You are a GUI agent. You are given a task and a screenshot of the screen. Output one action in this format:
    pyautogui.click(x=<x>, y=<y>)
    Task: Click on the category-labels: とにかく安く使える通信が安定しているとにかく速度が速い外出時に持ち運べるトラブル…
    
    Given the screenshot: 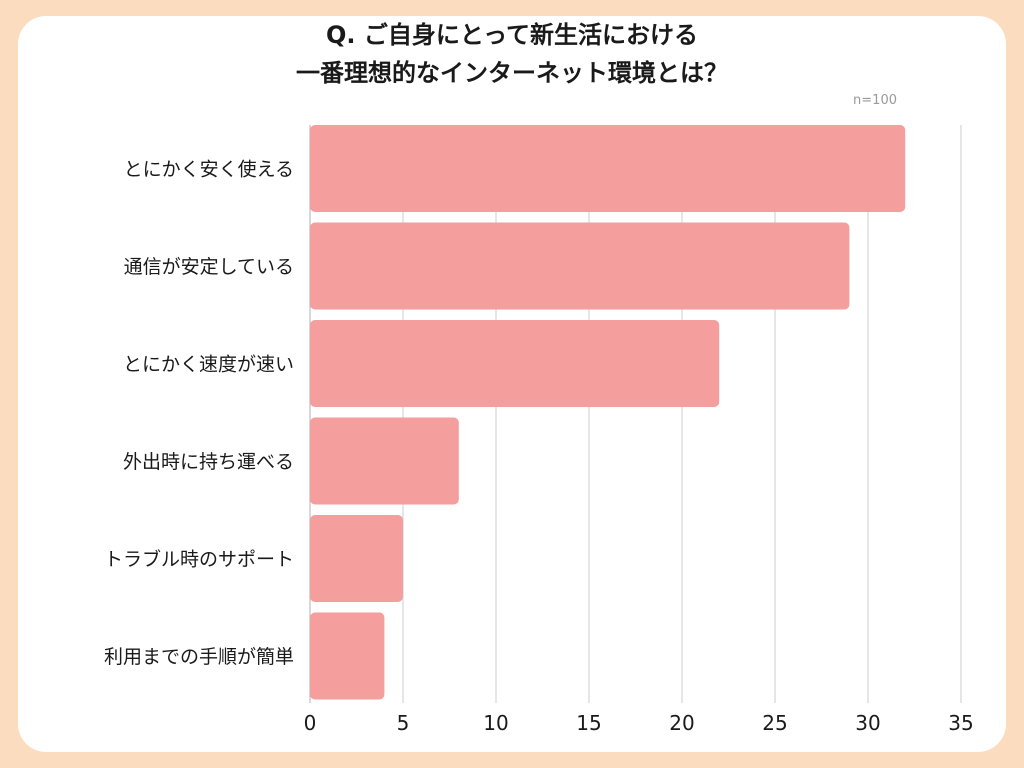 What is the action you would take?
    pyautogui.click(x=199, y=414)
    